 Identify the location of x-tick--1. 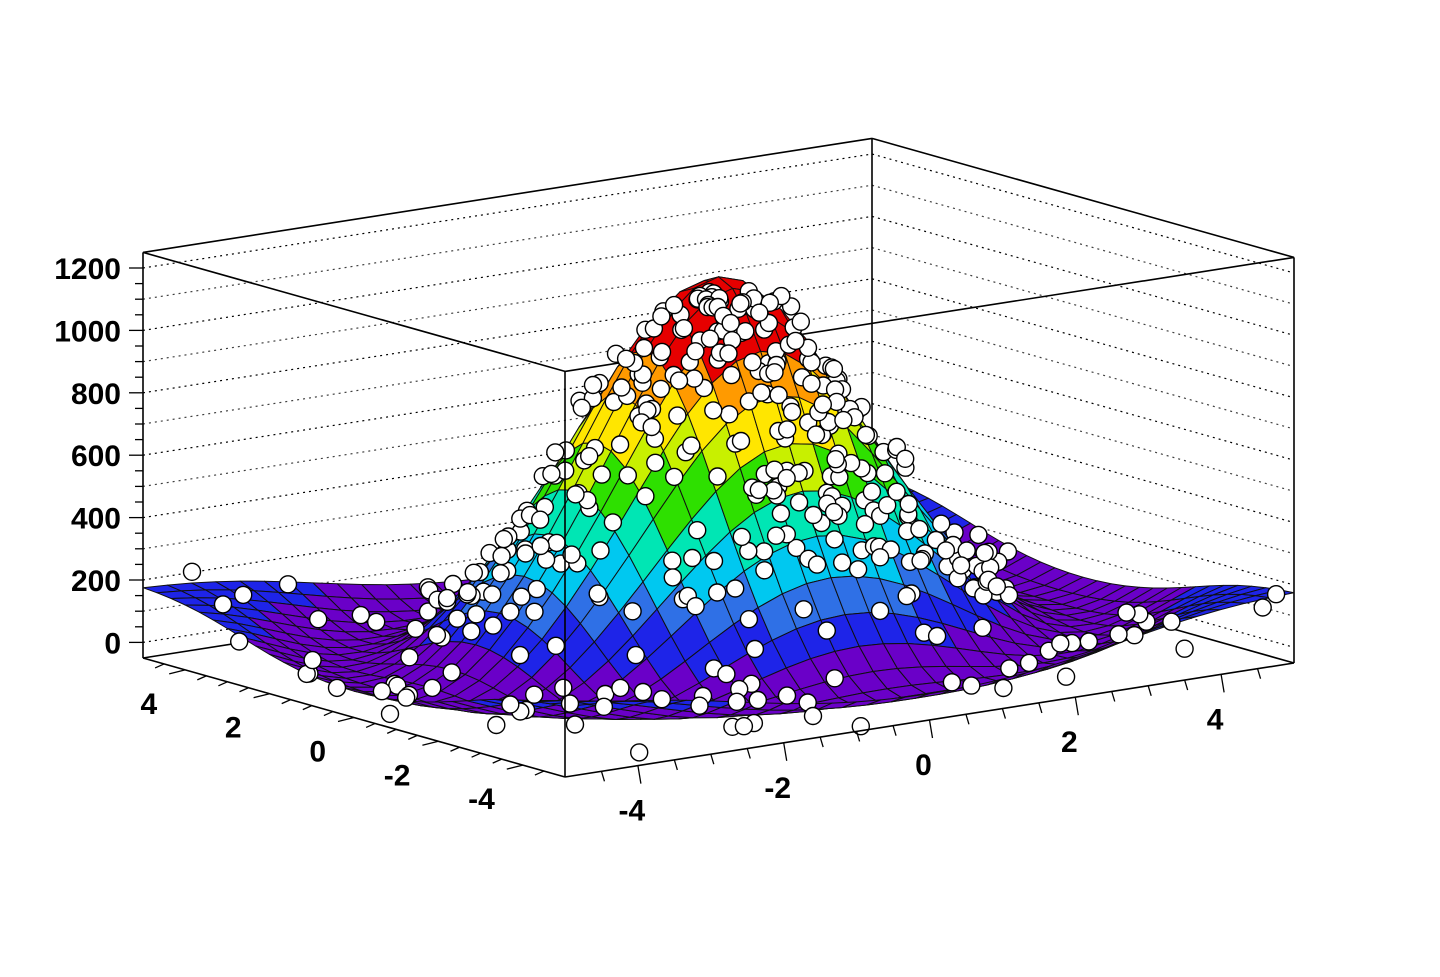
(858, 736).